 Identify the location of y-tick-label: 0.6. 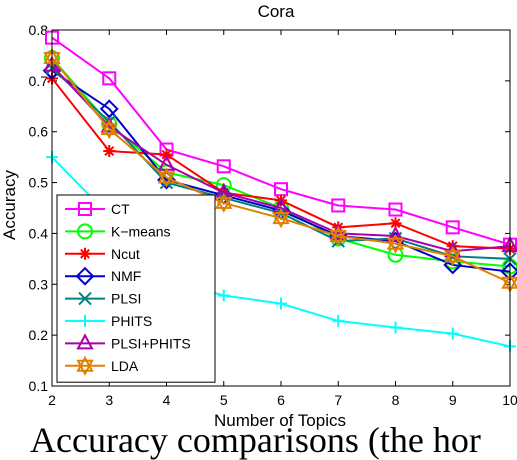
(39, 132).